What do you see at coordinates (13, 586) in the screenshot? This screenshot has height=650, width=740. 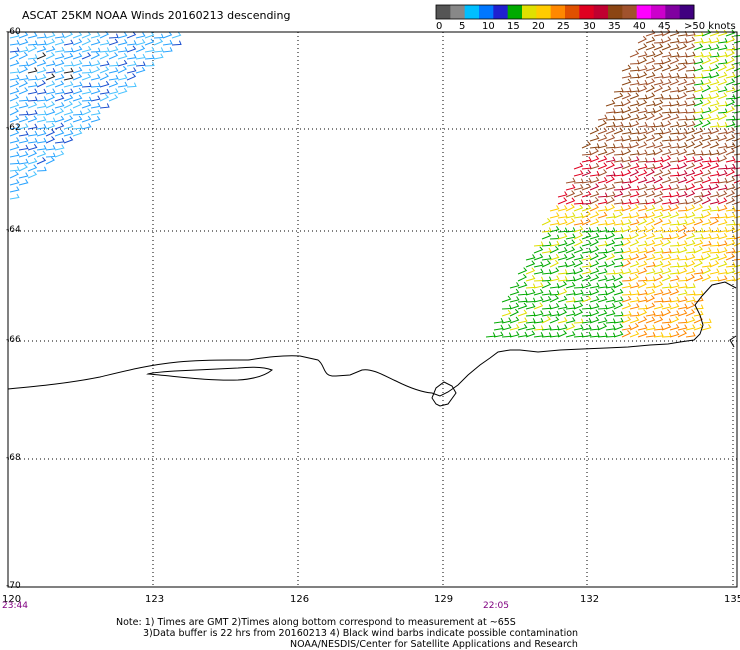 I see `lat-label: -70` at bounding box center [13, 586].